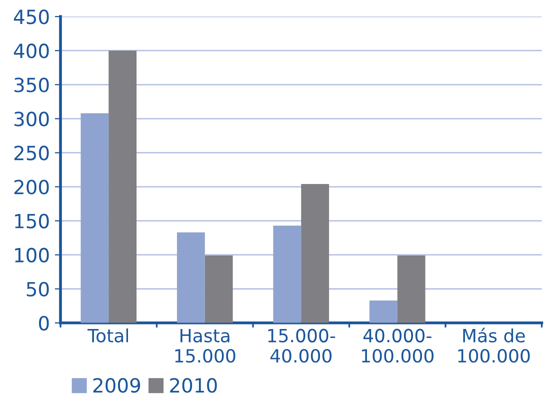  I want to click on y-tick-label: 50, so click(37, 289).